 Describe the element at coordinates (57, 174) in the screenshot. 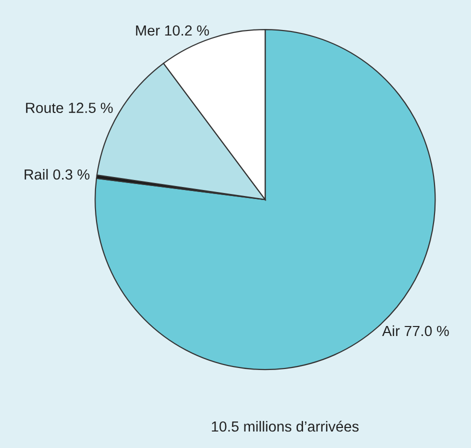

I see `slice-label: Rail 0.3 %` at that location.